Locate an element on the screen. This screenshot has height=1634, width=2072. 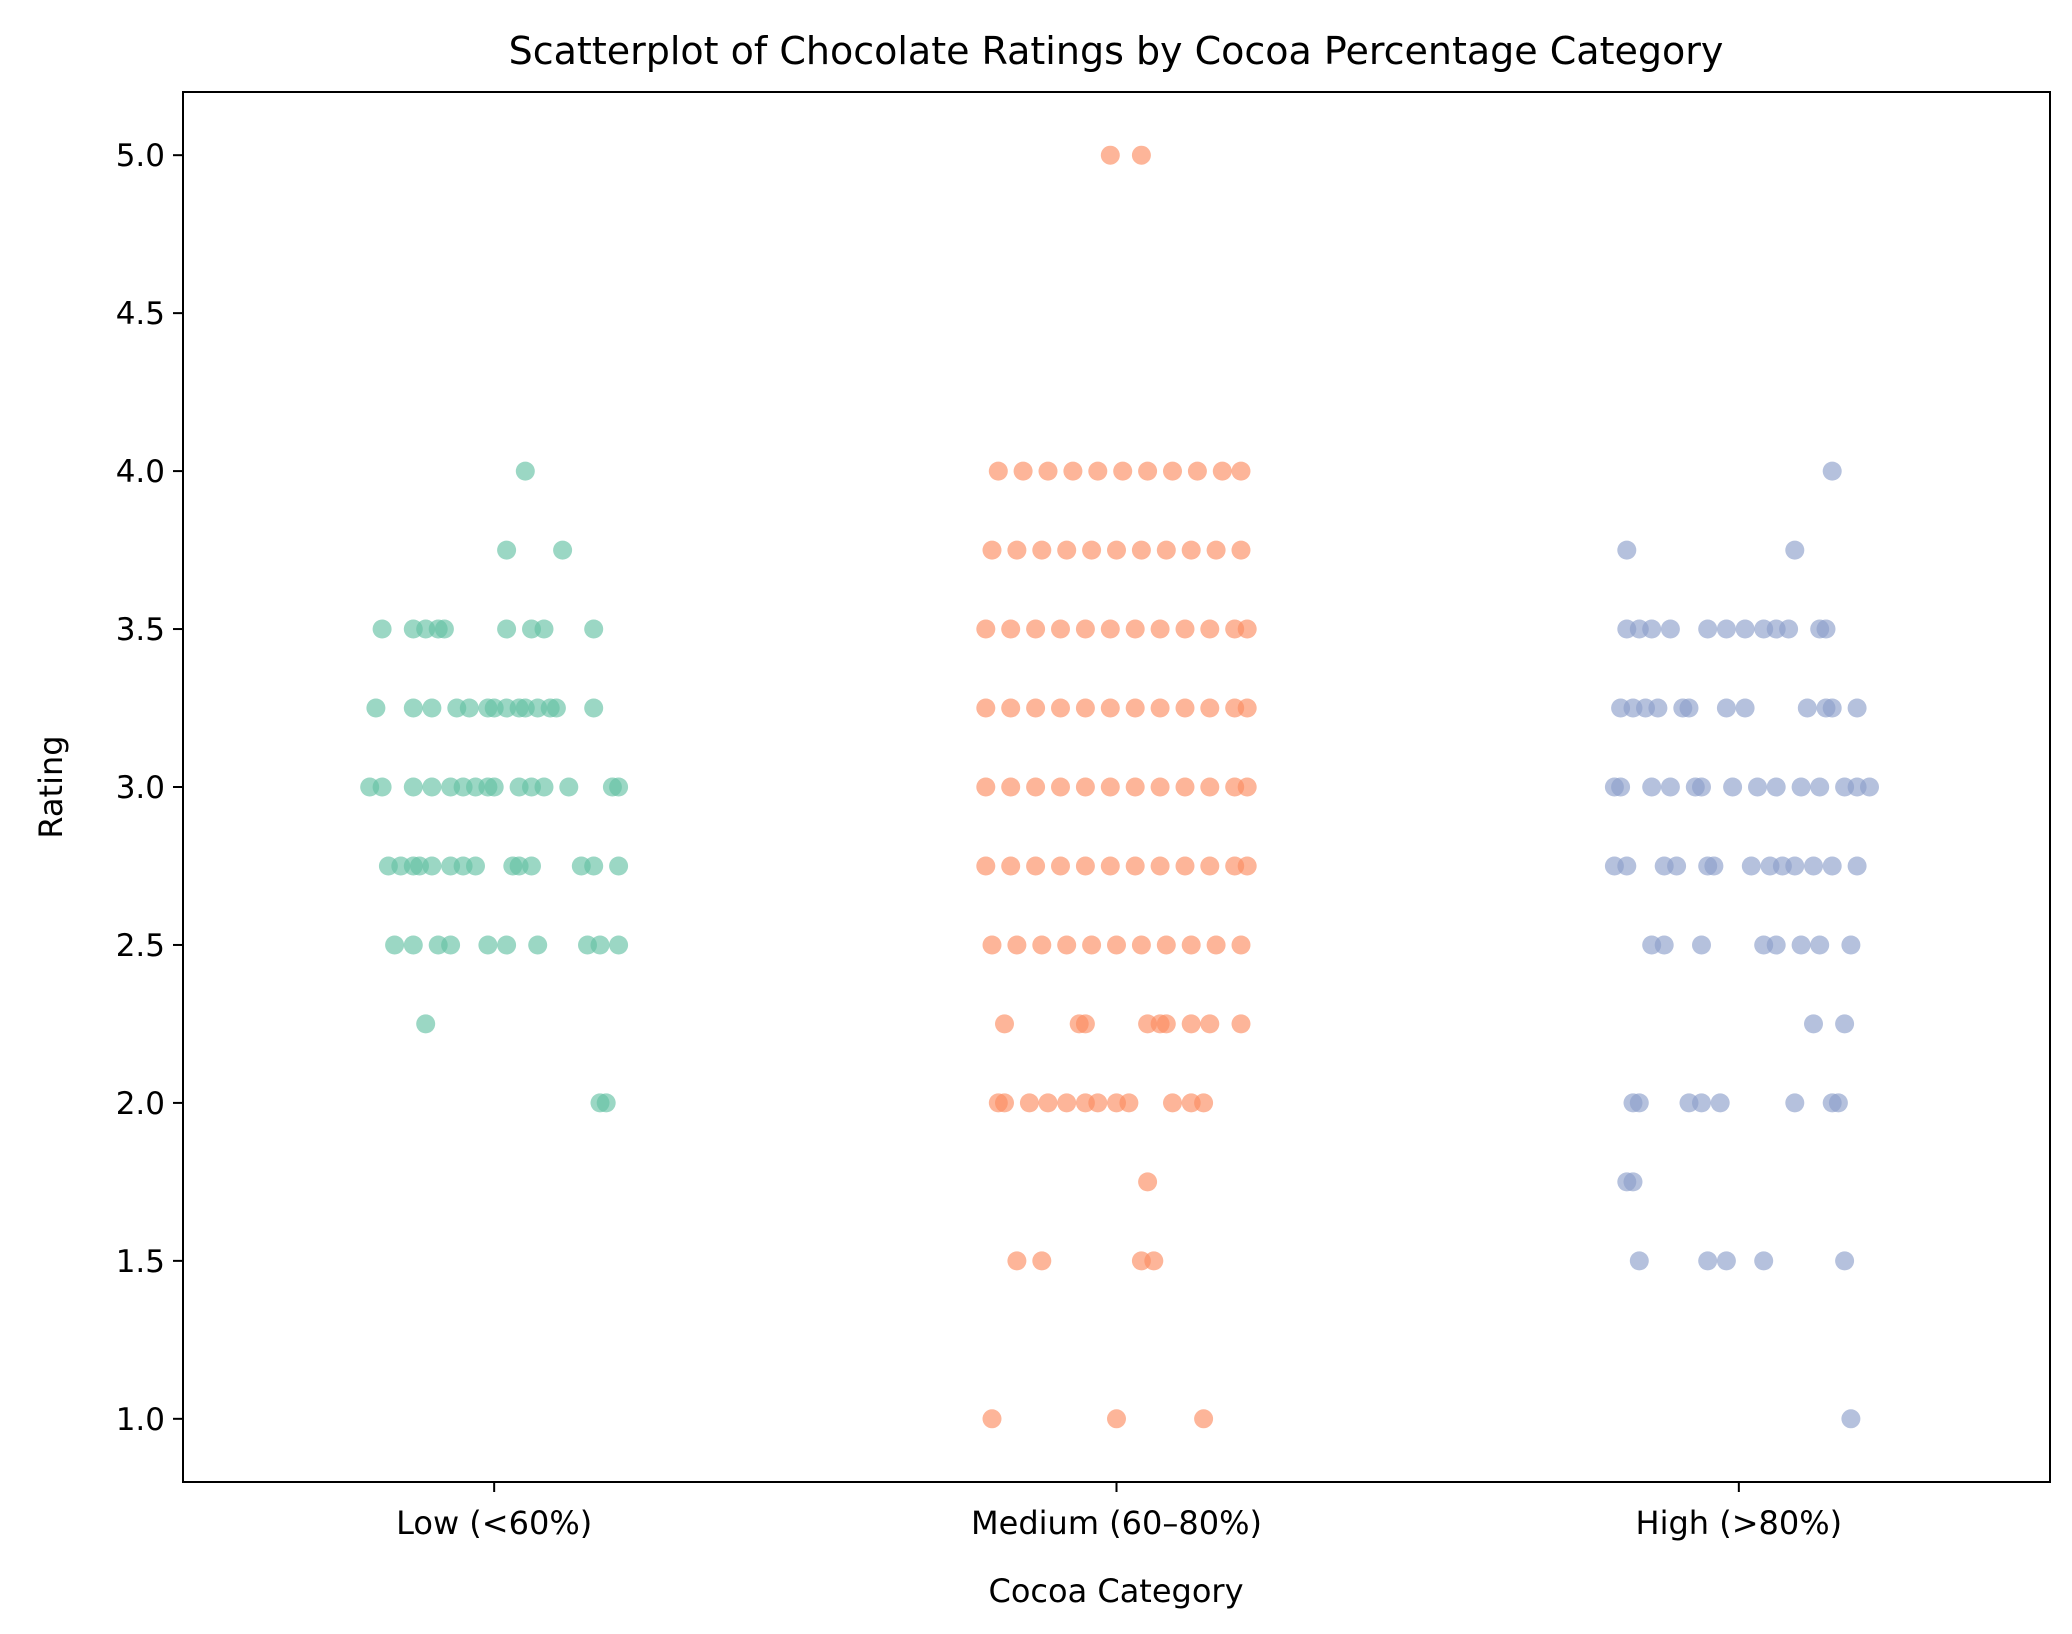
y-axis-label: Rating is located at coordinates (51, 786).